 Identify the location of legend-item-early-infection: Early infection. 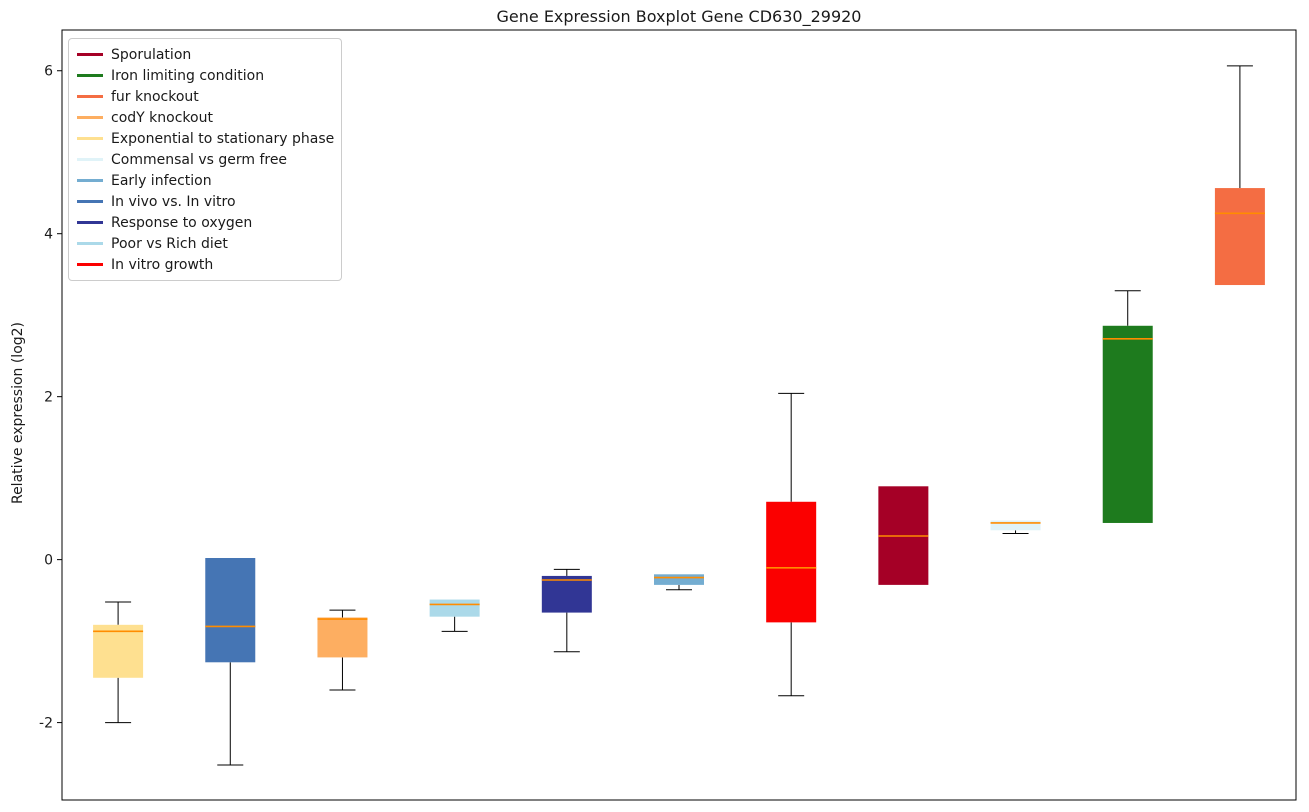
(205, 180).